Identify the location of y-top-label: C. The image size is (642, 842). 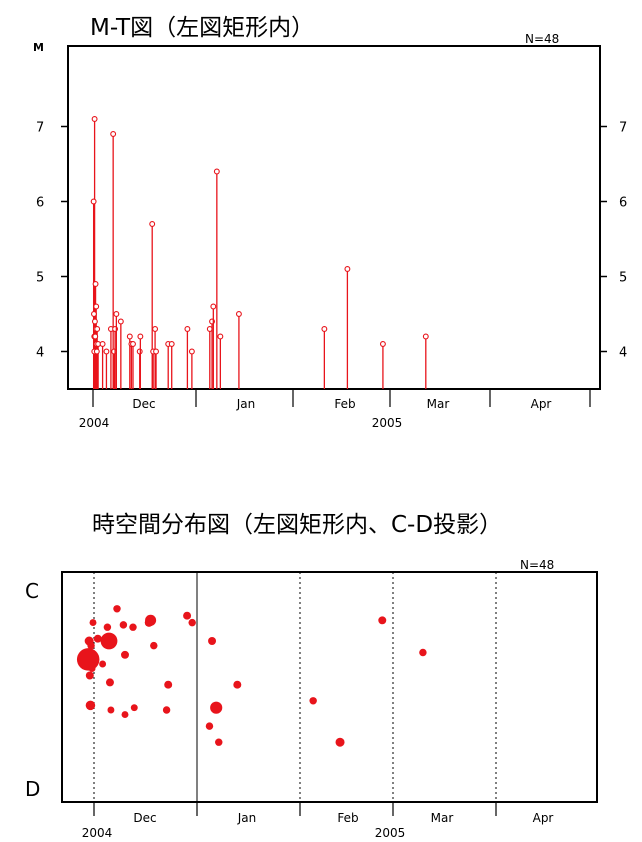
(32, 591).